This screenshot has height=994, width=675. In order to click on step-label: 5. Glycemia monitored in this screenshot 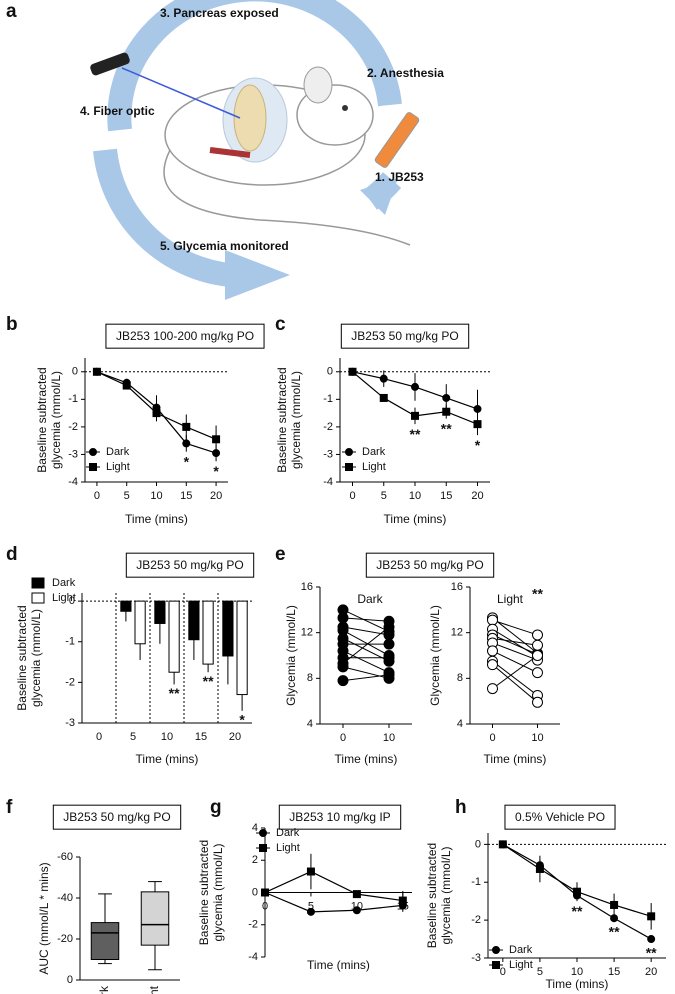, I will do `click(224, 246)`.